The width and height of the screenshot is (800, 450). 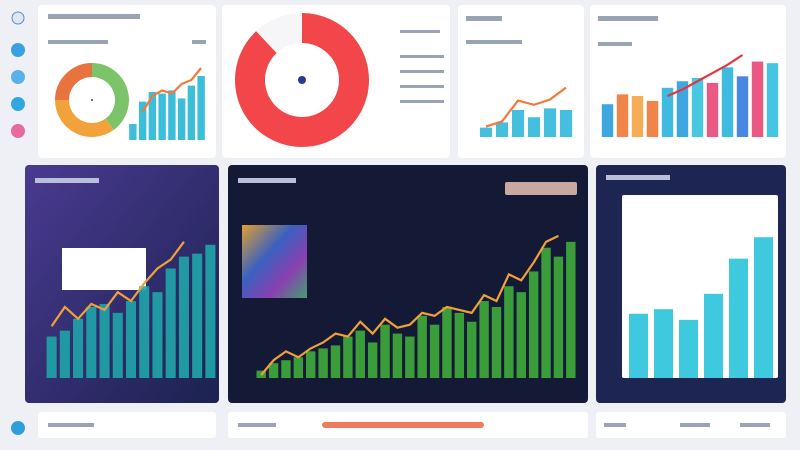 What do you see at coordinates (403, 425) in the screenshot?
I see `progress-bar` at bounding box center [403, 425].